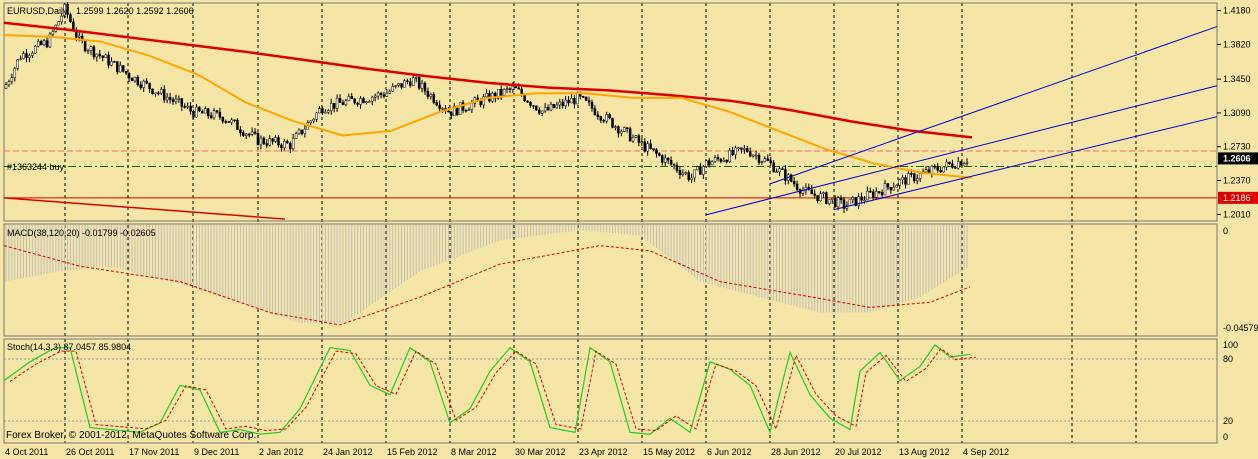 This screenshot has width=1258, height=459. I want to click on channel-line-mid, so click(1025, 163).